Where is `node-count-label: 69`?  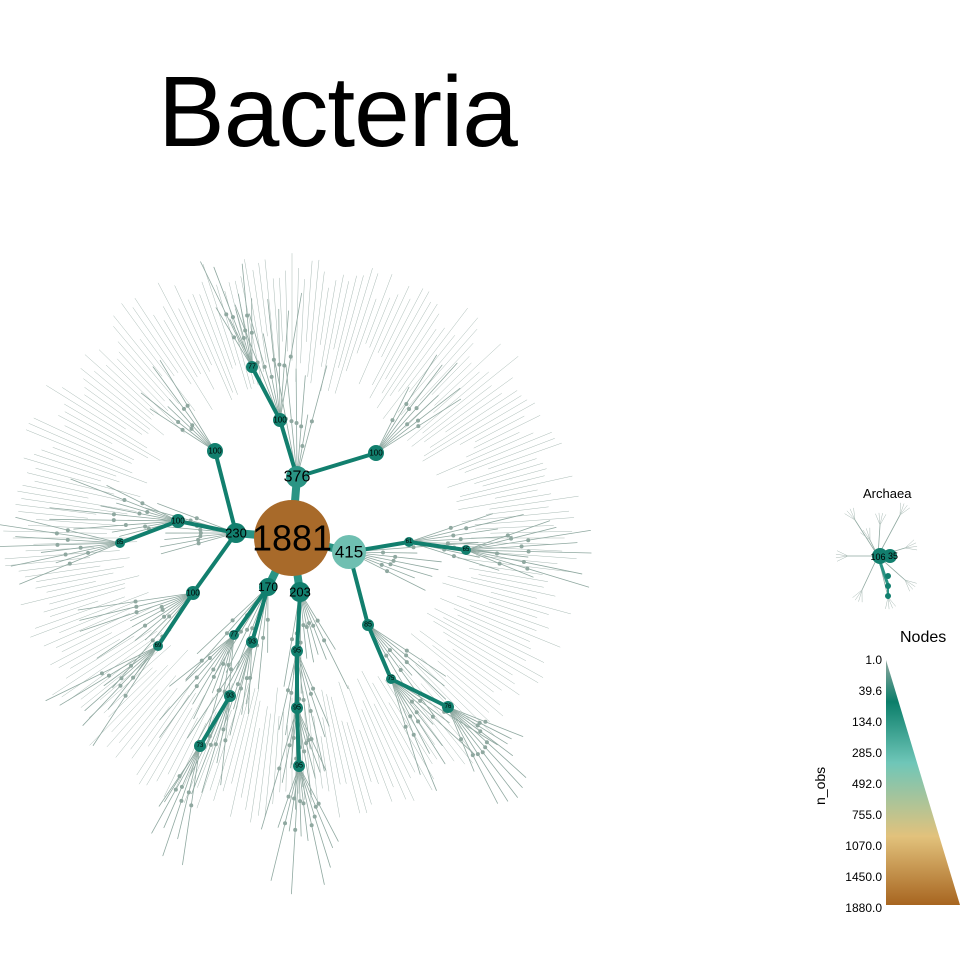
node-count-label: 69 is located at coordinates (158, 646).